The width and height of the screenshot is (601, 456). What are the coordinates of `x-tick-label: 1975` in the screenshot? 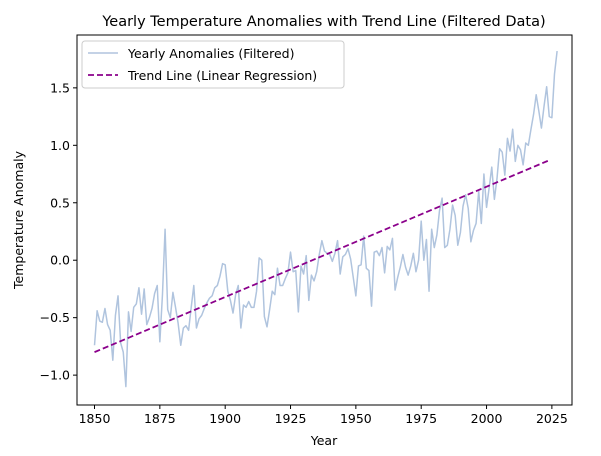 It's located at (421, 418).